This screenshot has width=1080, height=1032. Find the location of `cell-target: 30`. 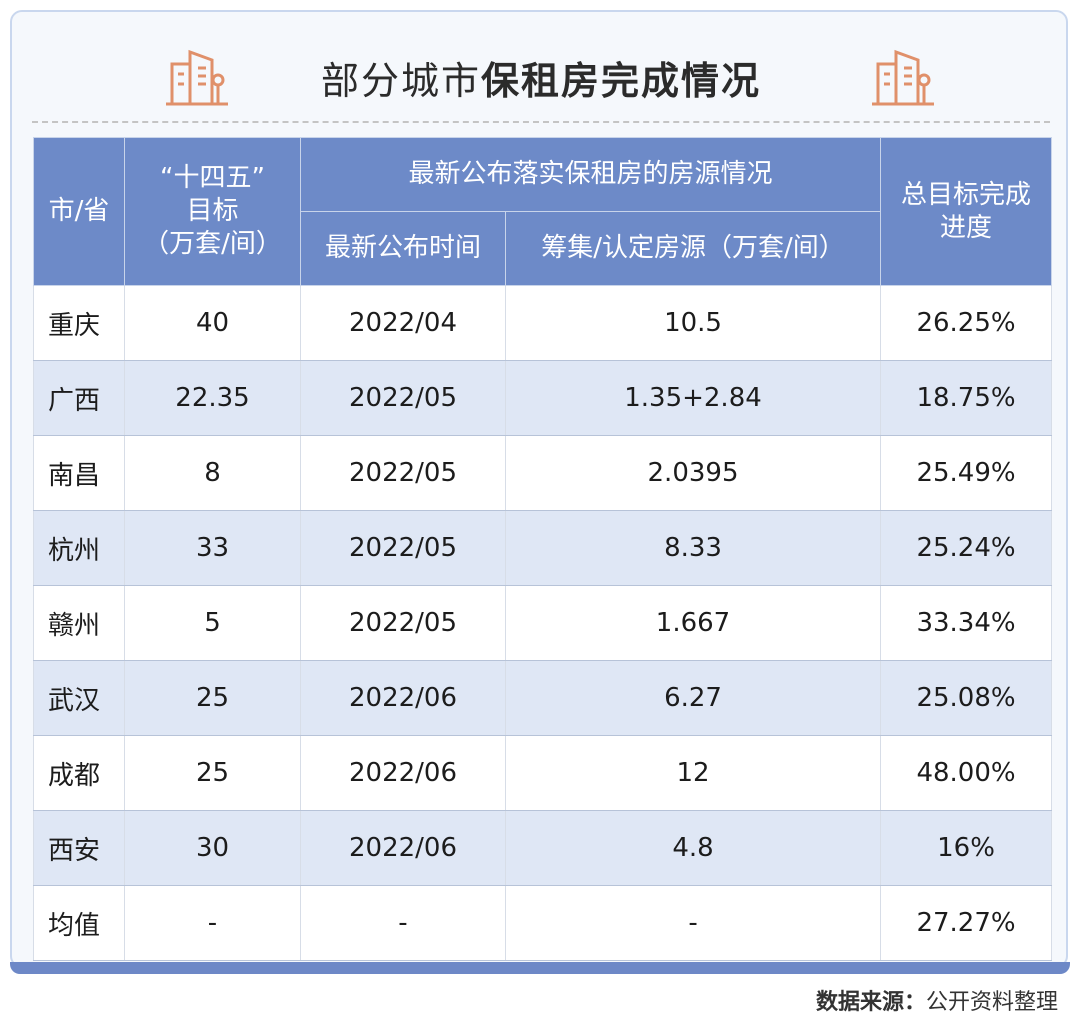

cell-target: 30 is located at coordinates (212, 848).